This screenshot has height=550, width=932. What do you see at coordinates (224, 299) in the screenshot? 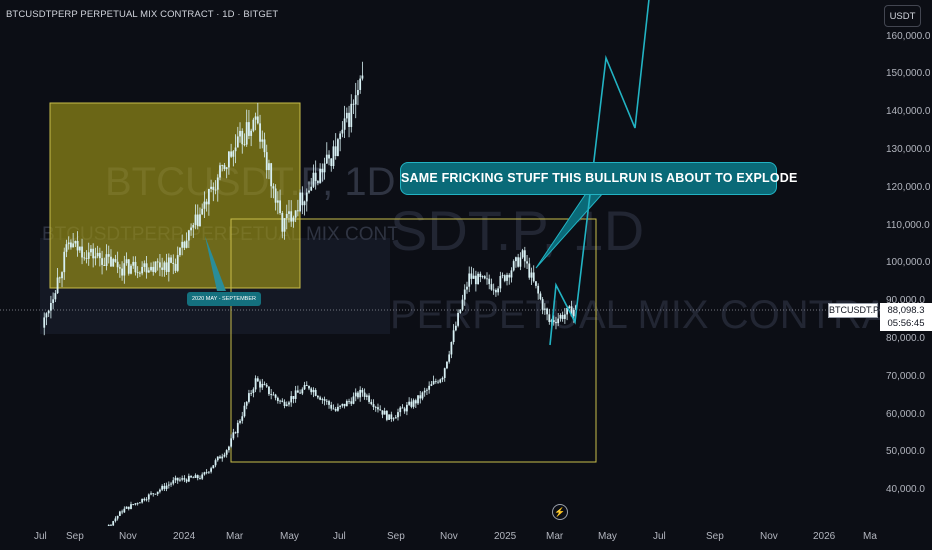
I see `yellow-box-label: 2020 MAY - SEPTEMBER` at bounding box center [224, 299].